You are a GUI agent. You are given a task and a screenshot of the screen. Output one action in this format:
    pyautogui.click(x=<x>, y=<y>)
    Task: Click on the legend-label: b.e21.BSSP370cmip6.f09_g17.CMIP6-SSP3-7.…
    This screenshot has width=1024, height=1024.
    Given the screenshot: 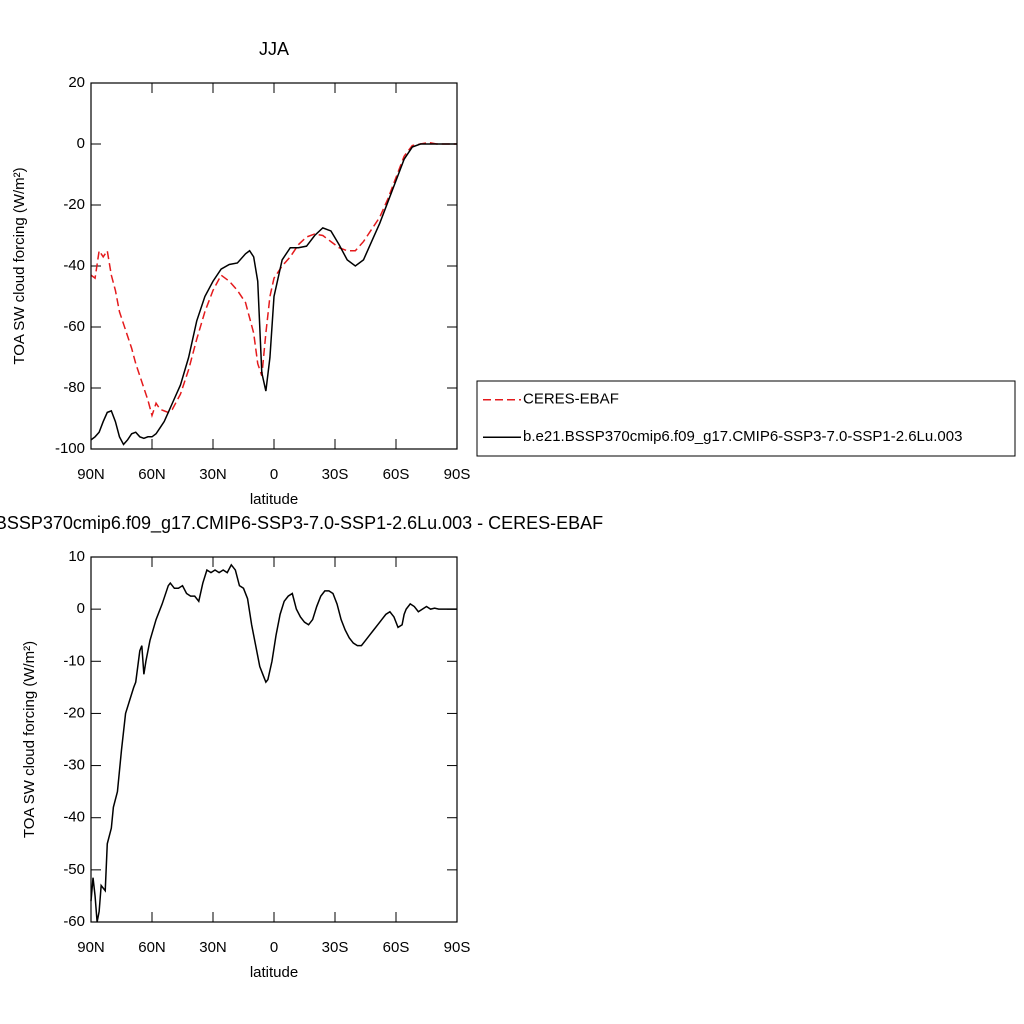 What is the action you would take?
    pyautogui.click(x=742, y=436)
    